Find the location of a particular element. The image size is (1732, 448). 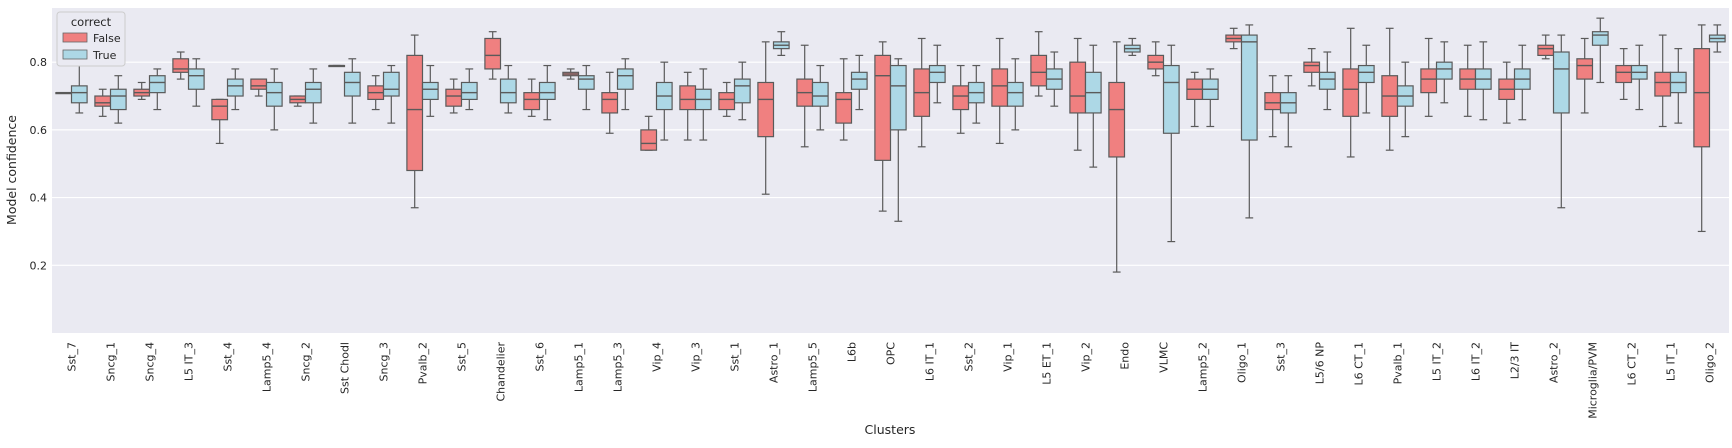

x-tick-label: Chandelier is located at coordinates (501, 372).